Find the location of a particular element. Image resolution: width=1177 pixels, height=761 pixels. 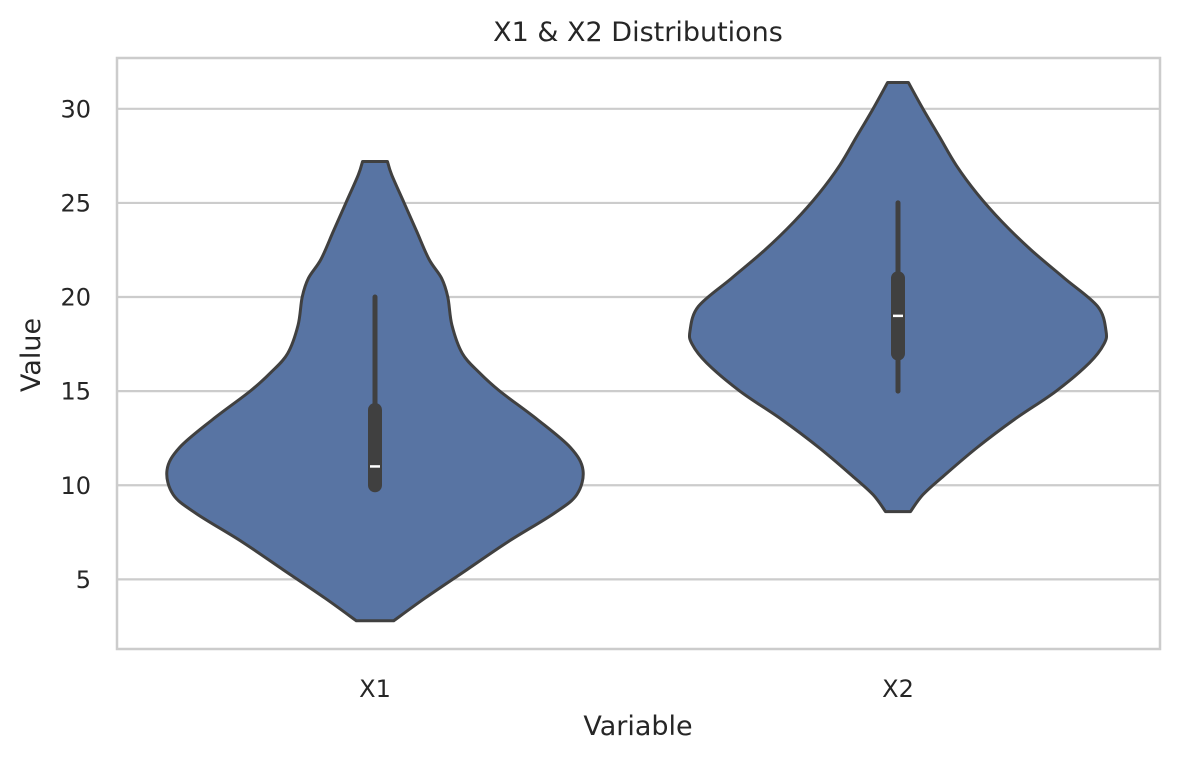

y-tick-label-5: 5 is located at coordinates (83, 580).